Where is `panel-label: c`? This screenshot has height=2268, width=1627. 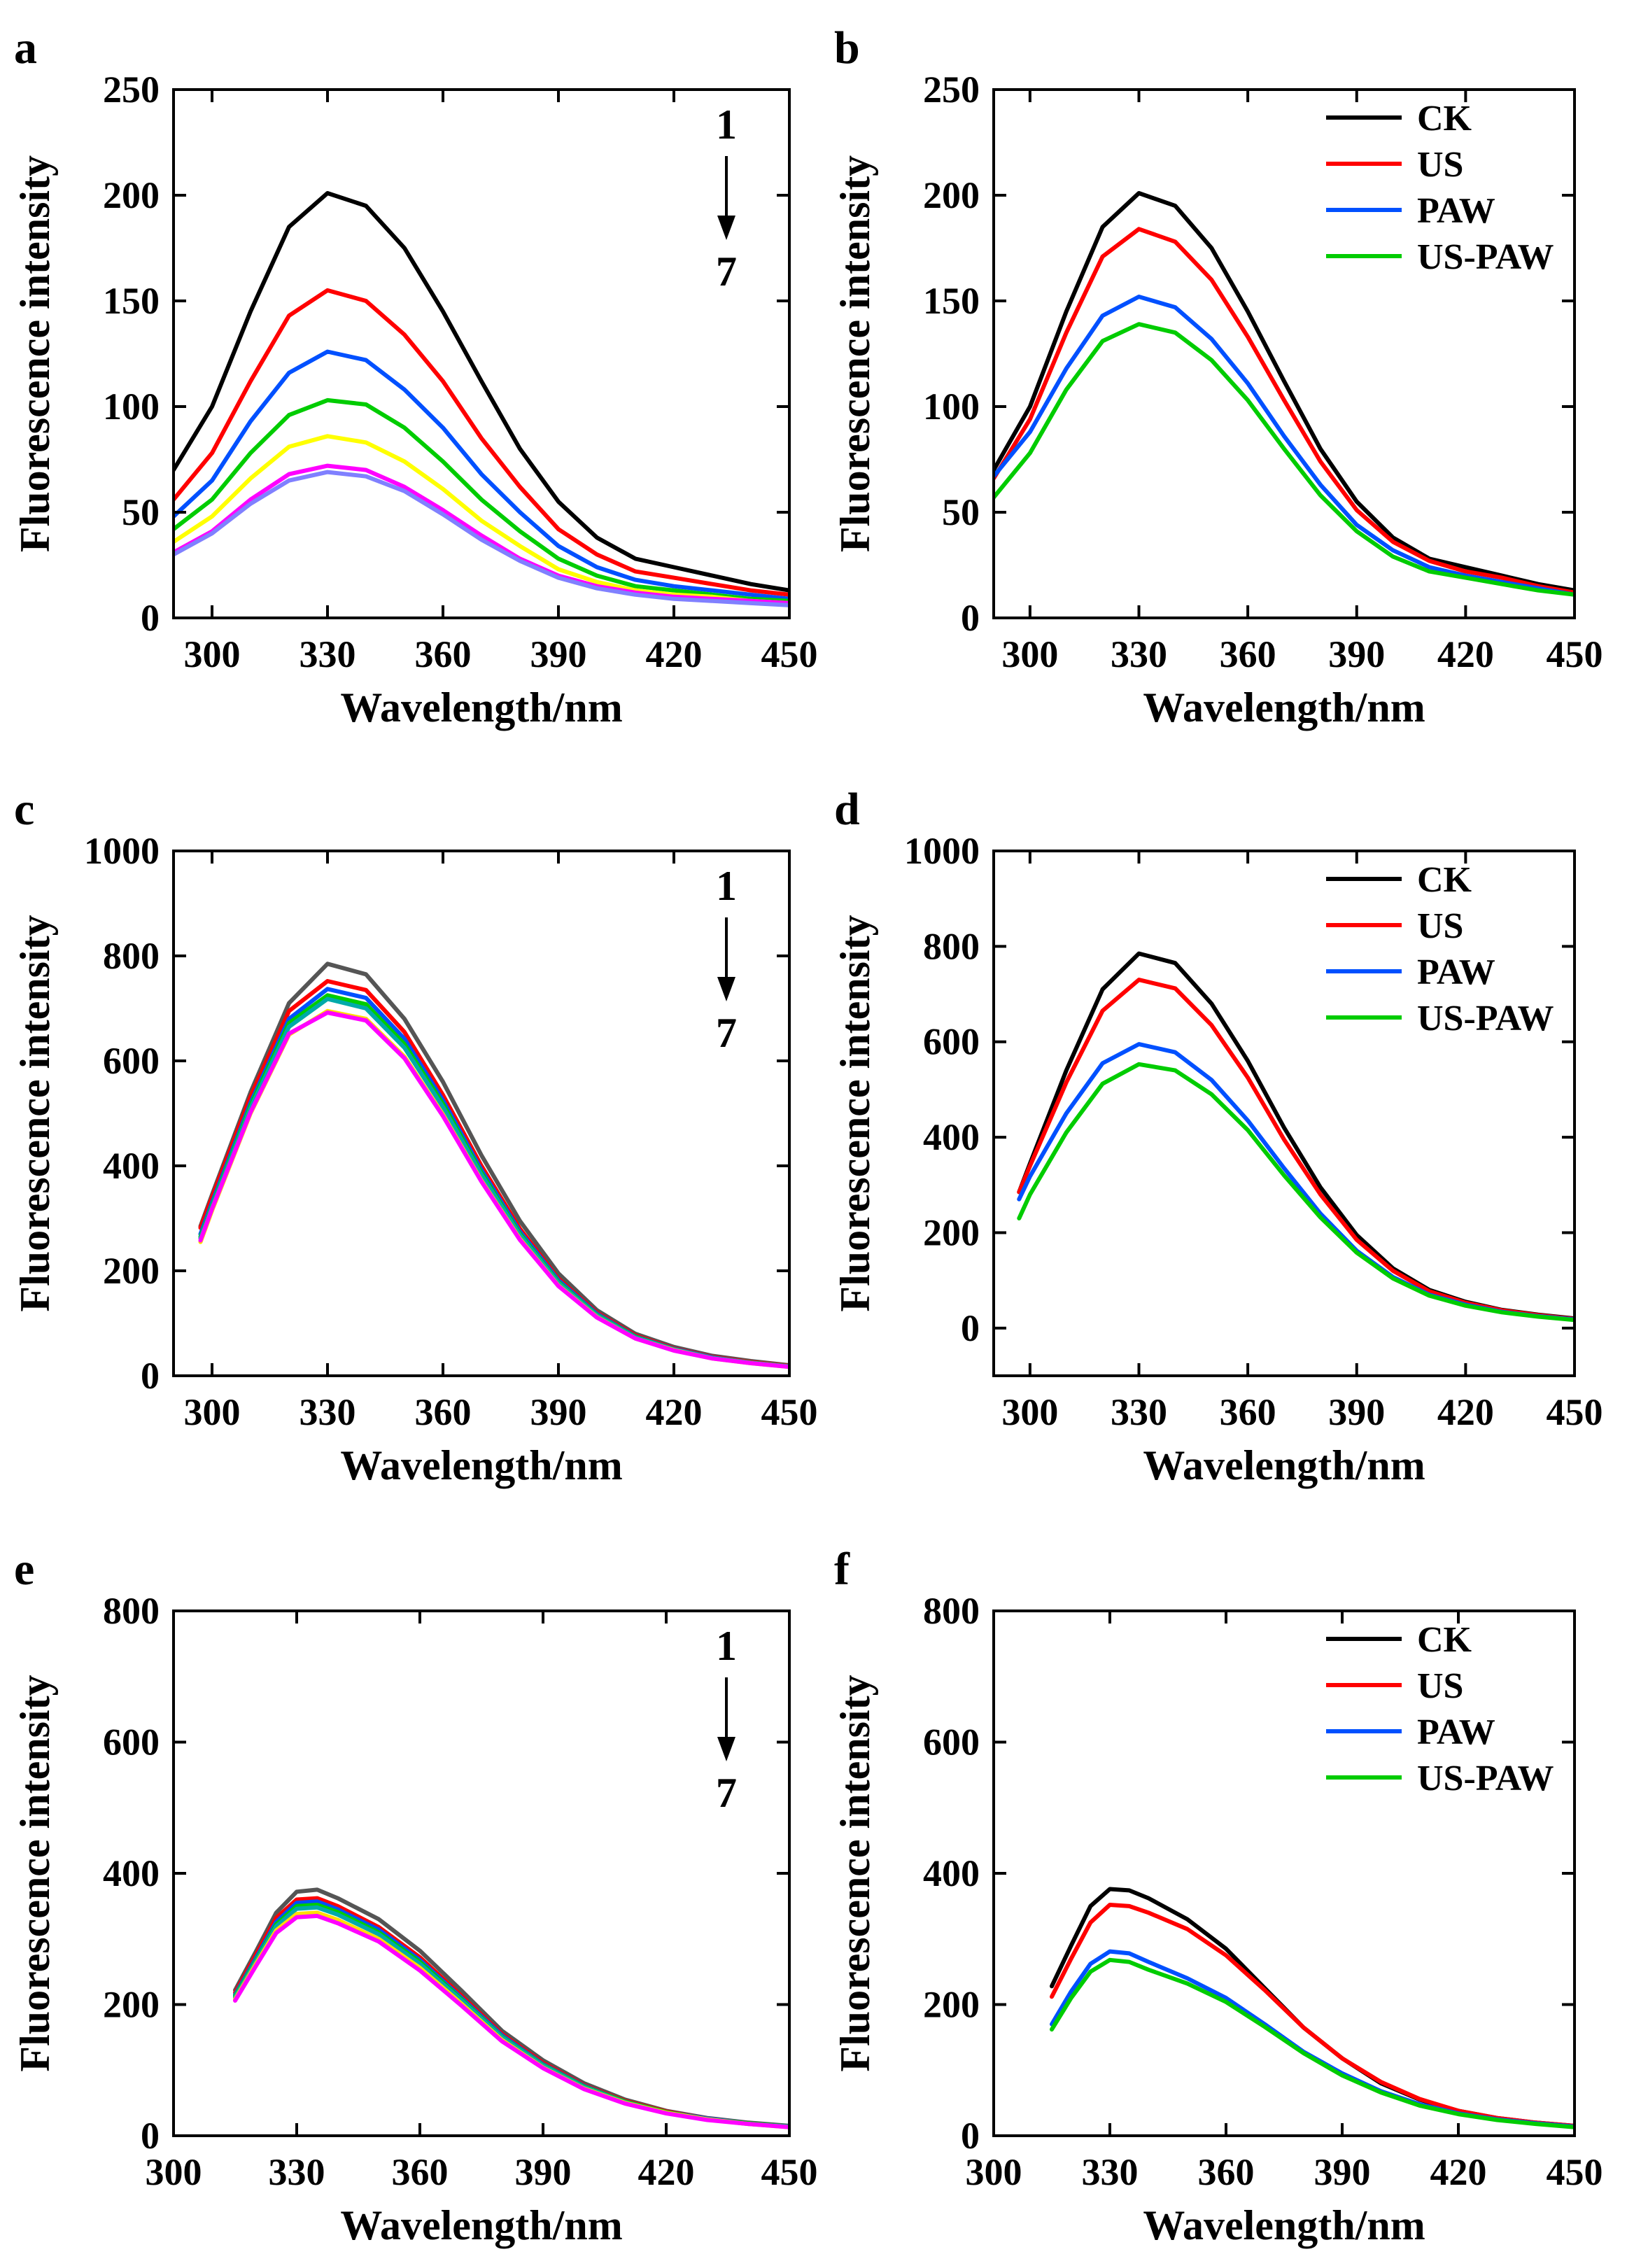
panel-label: c is located at coordinates (24, 809).